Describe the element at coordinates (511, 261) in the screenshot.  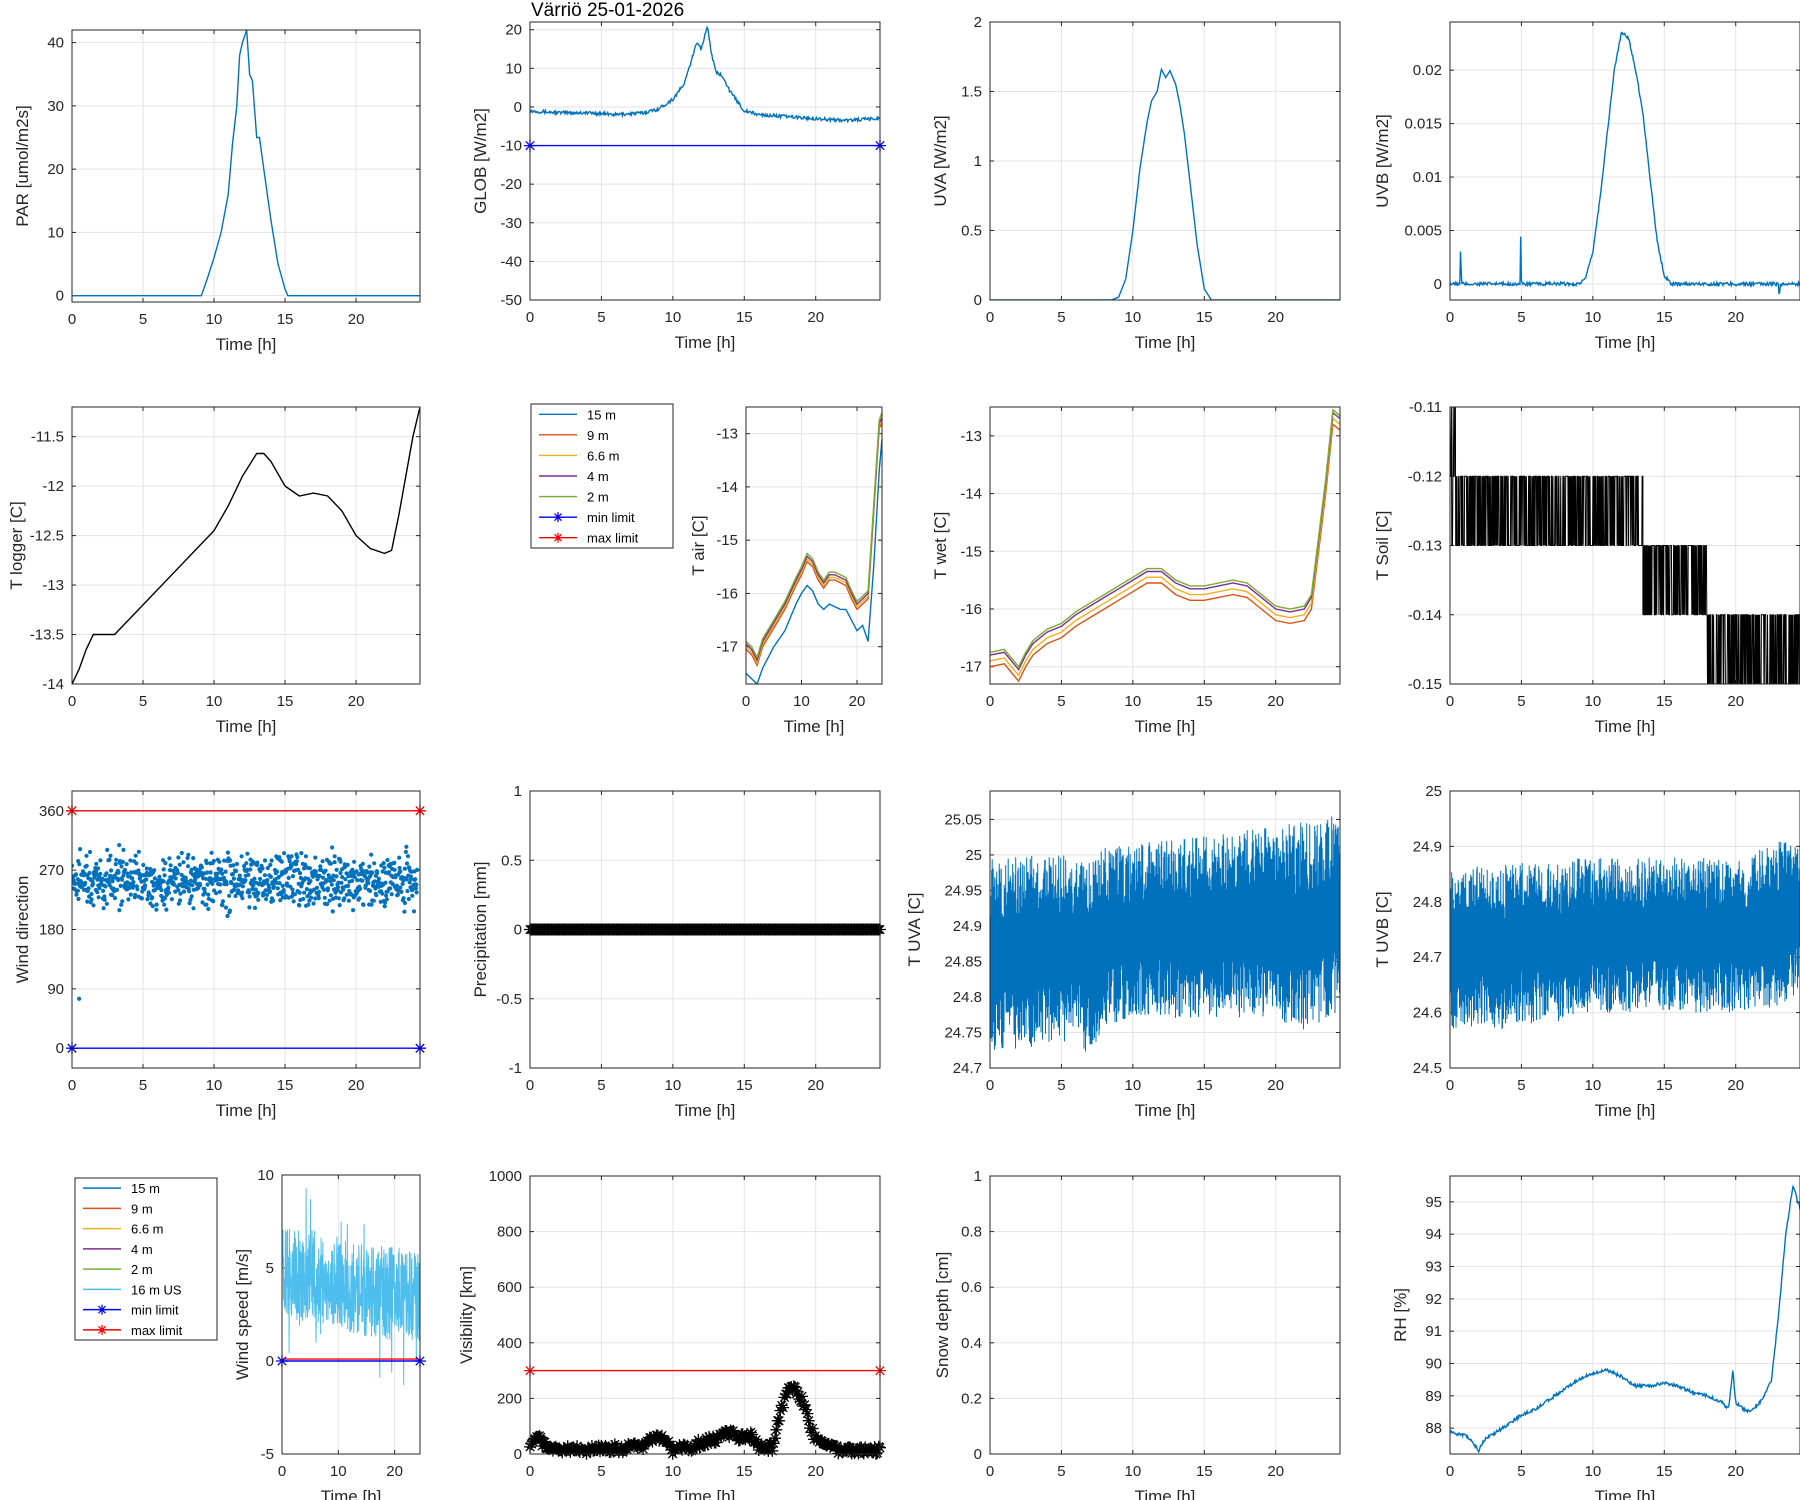
I see `y-tick-label: -40` at that location.